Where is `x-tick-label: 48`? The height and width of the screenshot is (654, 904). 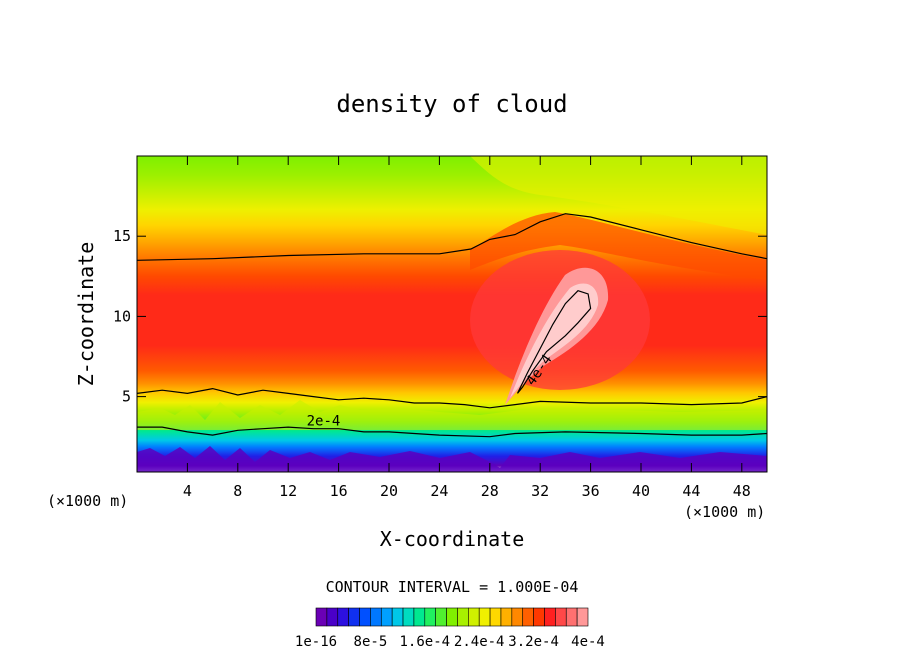 x-tick-label: 48 is located at coordinates (742, 491).